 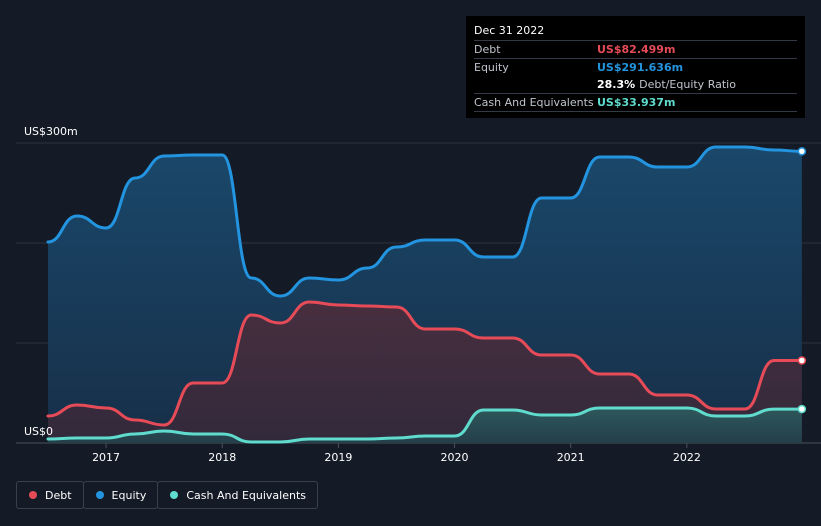 I want to click on legend-cash-label: Cash And Equivalents, so click(x=246, y=495).